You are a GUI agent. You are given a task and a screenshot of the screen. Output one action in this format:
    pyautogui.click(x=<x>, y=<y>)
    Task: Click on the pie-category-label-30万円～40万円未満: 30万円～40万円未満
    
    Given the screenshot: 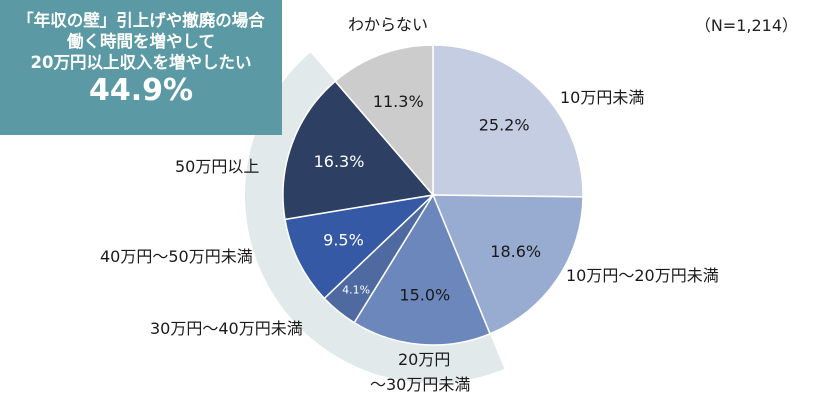 What is the action you would take?
    pyautogui.click(x=226, y=328)
    